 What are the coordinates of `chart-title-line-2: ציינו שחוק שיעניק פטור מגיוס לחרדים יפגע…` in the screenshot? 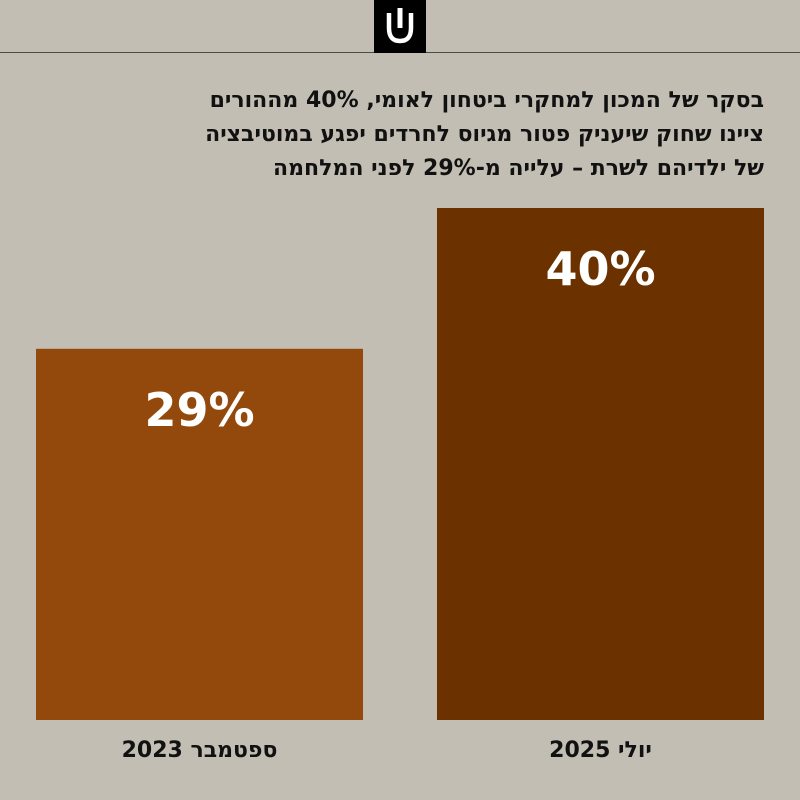 It's located at (484, 134).